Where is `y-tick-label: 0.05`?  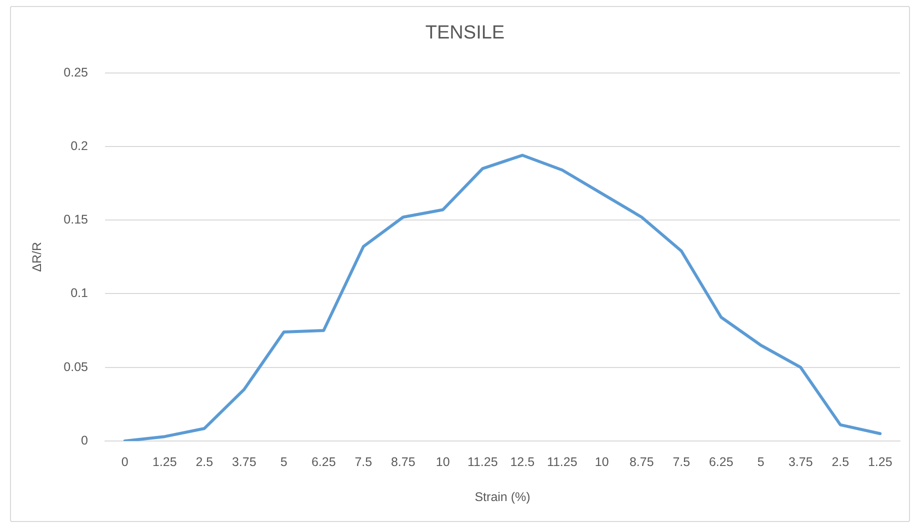 y-tick-label: 0.05 is located at coordinates (76, 367).